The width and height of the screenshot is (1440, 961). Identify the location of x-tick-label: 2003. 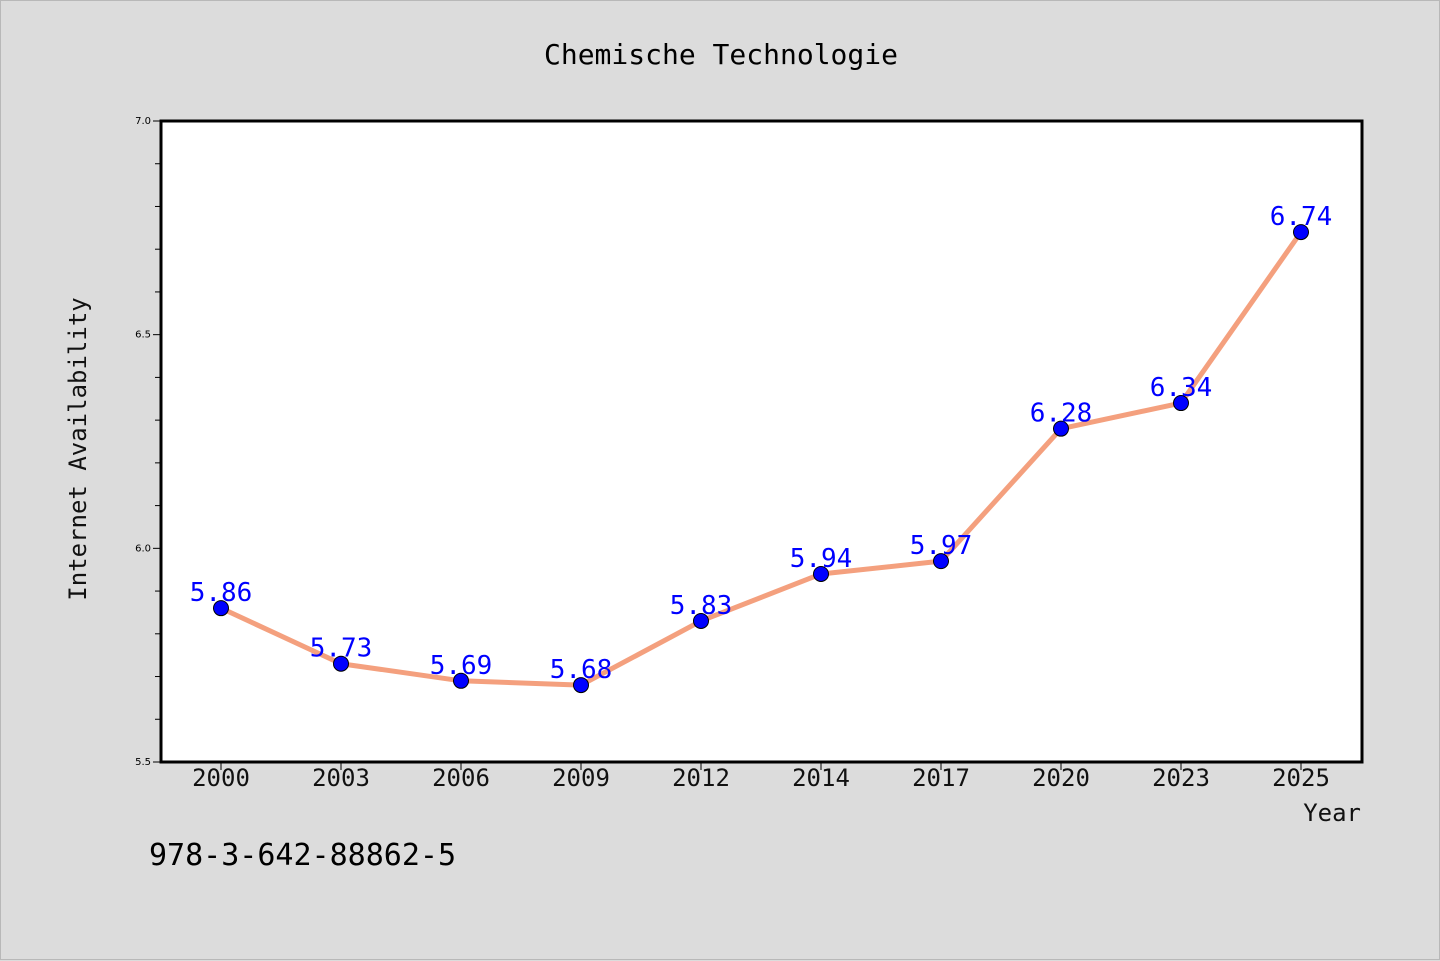
(341, 778).